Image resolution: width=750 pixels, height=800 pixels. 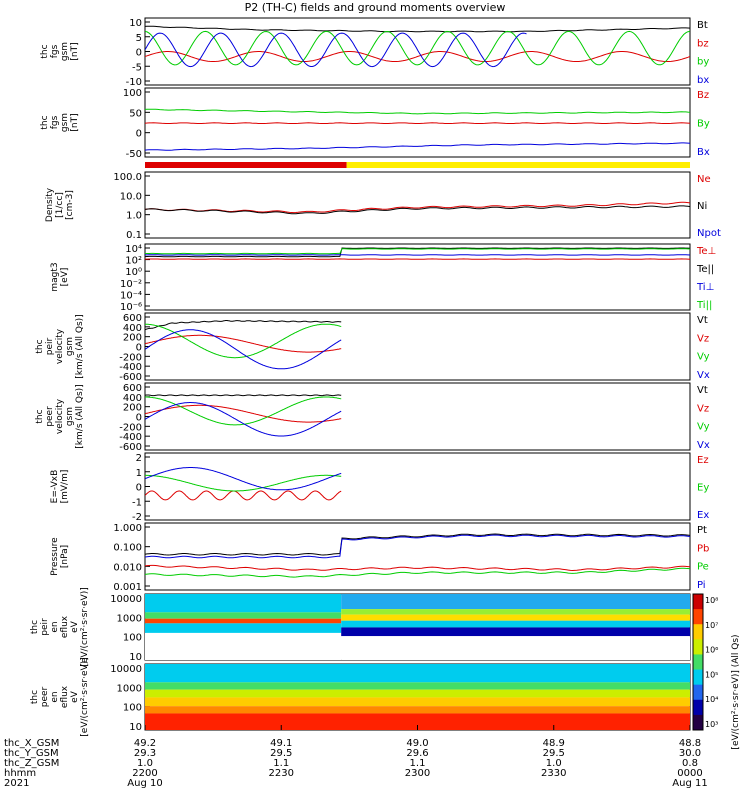 I want to click on panel-8-series-Pe, so click(x=417, y=572).